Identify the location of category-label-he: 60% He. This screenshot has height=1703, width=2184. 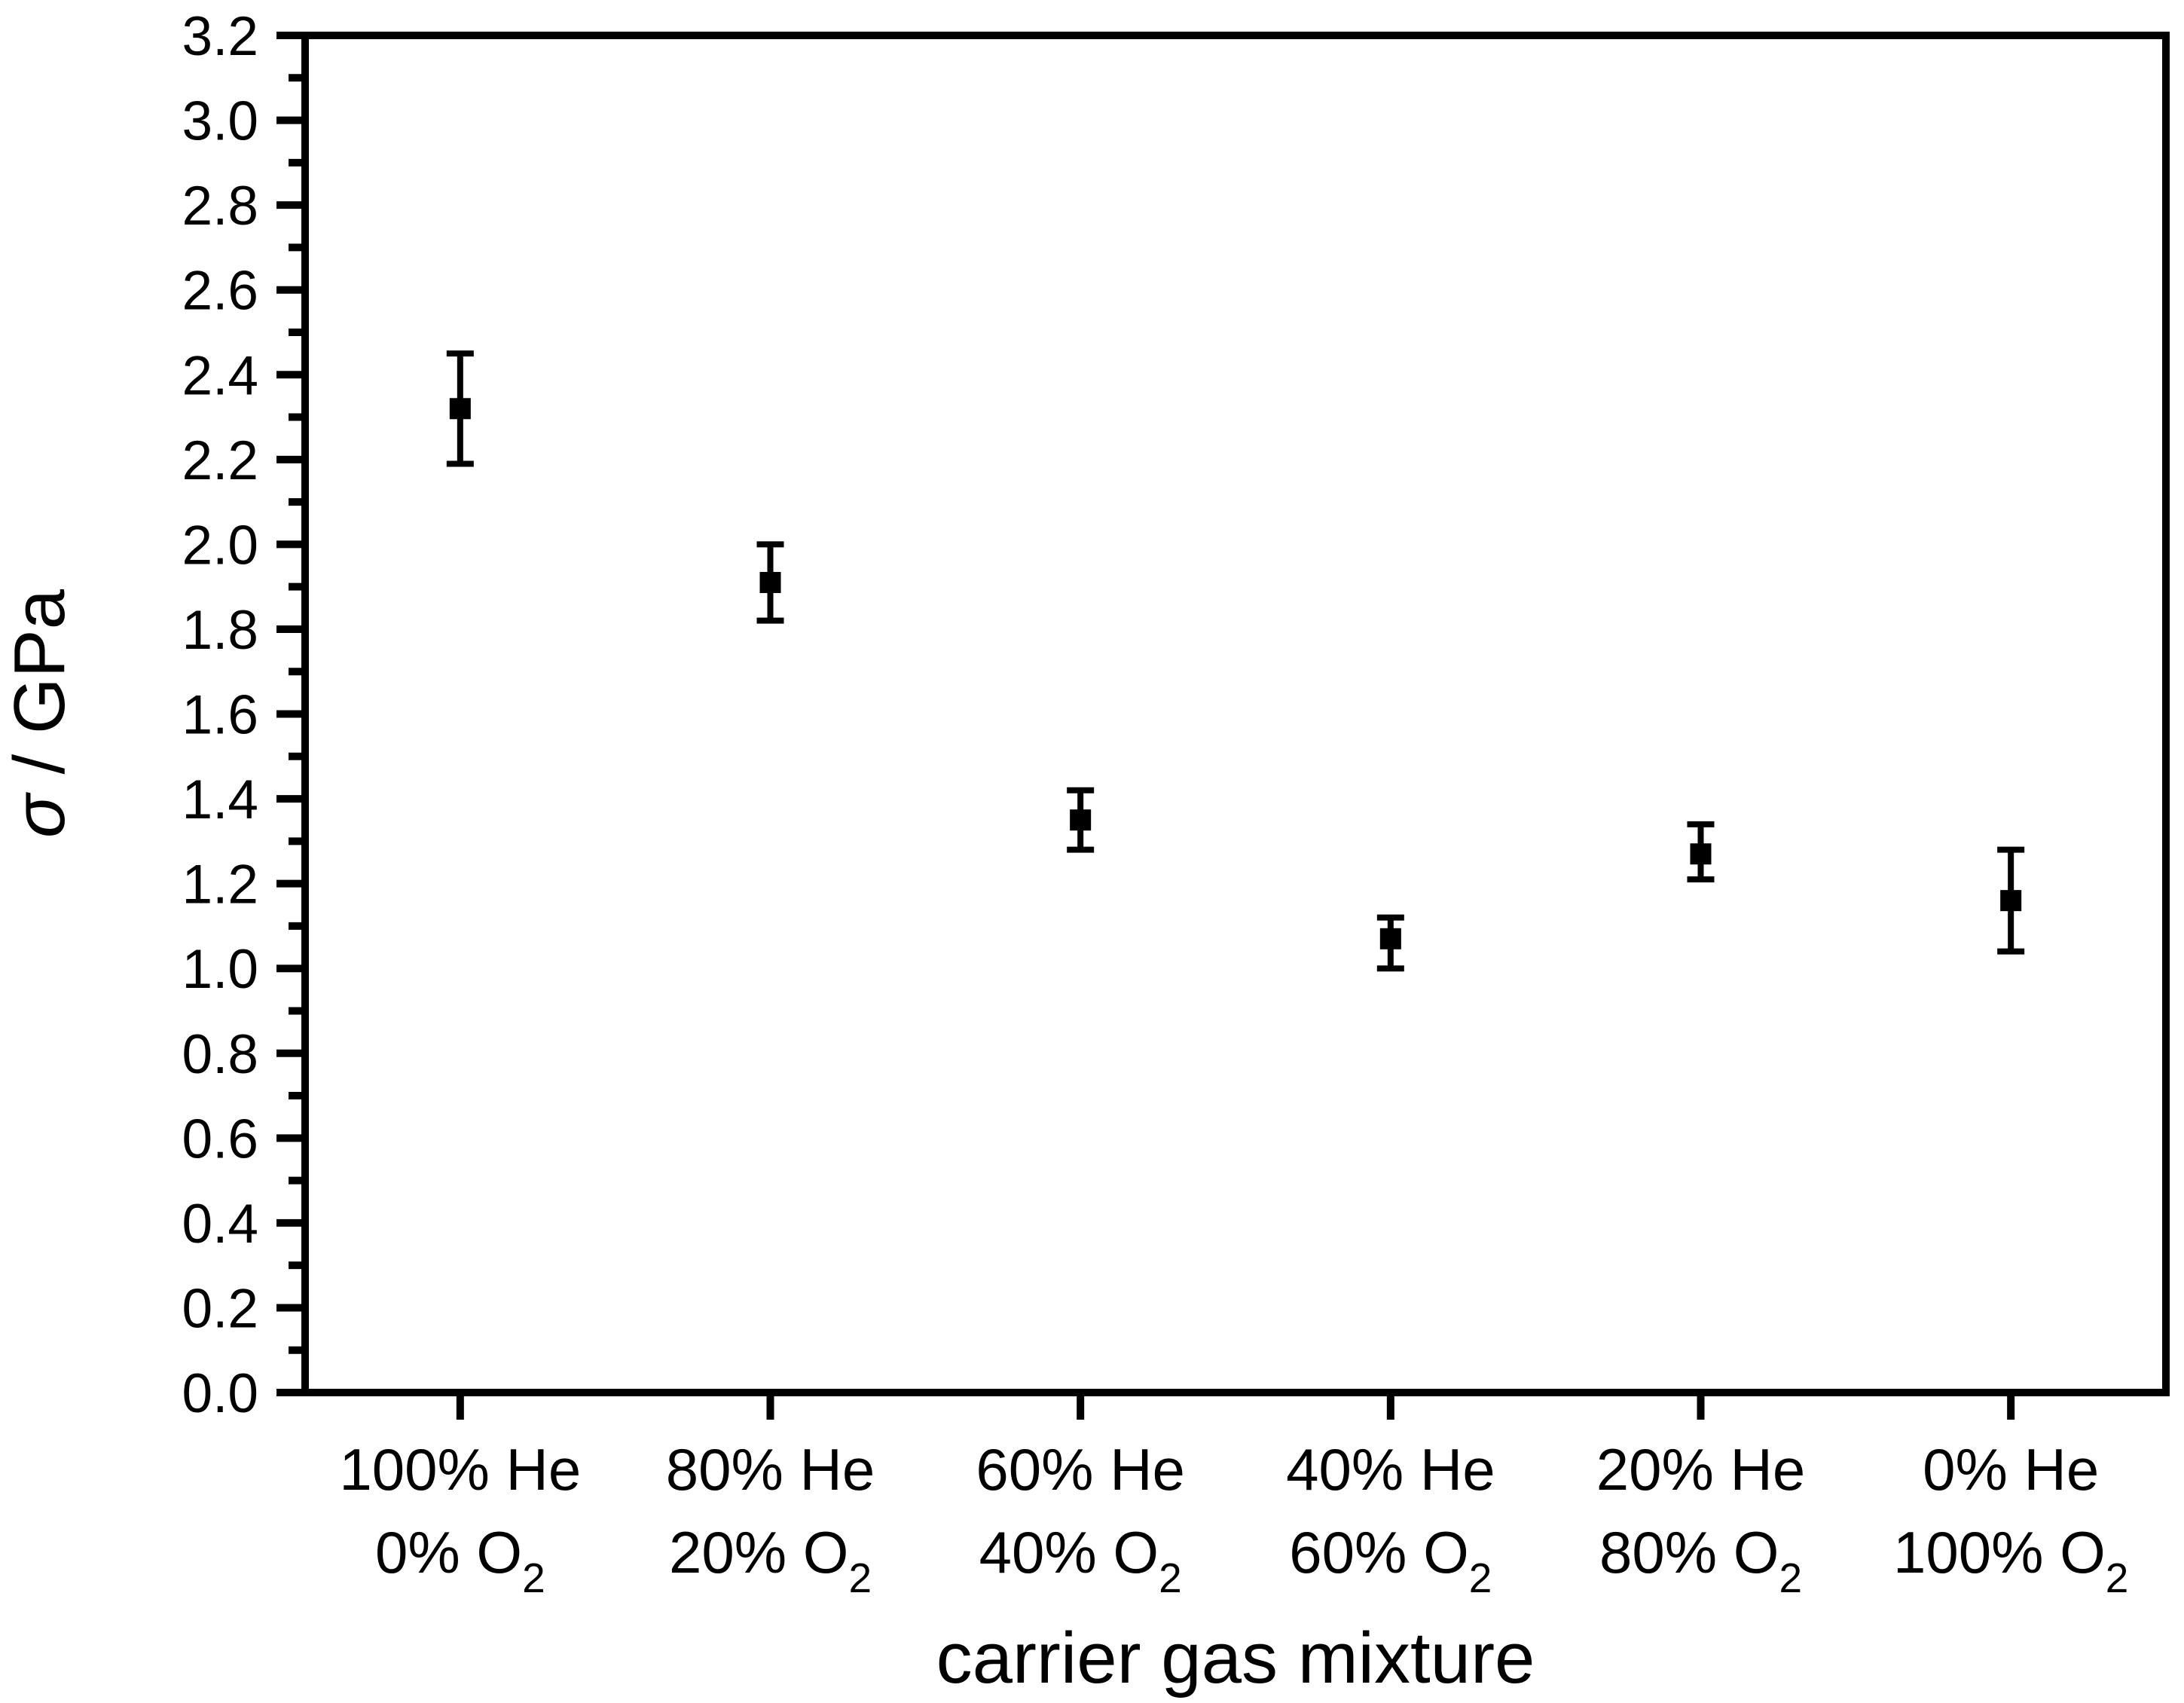
(1080, 1469).